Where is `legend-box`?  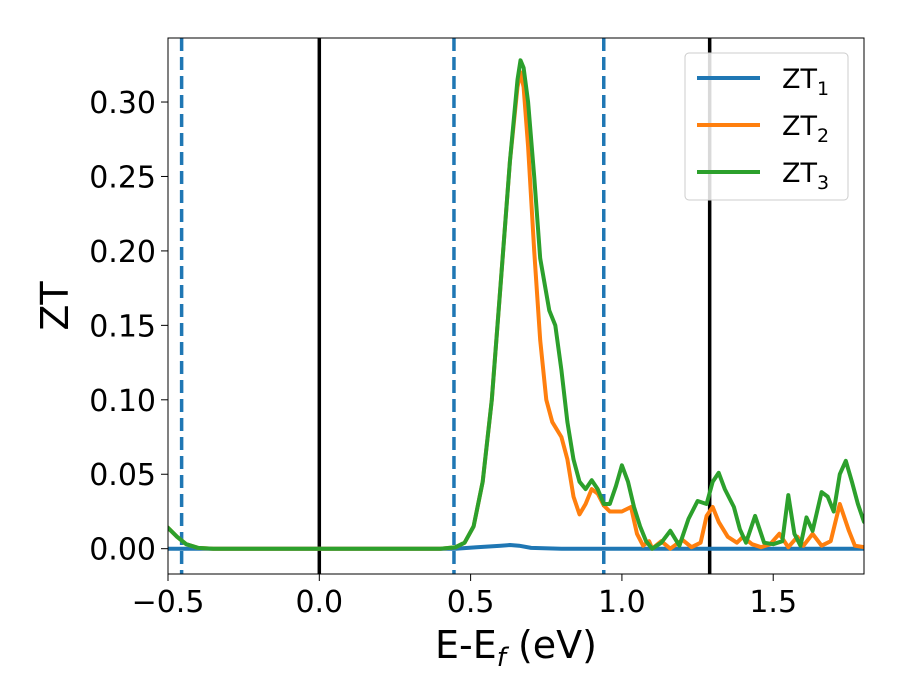 legend-box is located at coordinates (766, 126).